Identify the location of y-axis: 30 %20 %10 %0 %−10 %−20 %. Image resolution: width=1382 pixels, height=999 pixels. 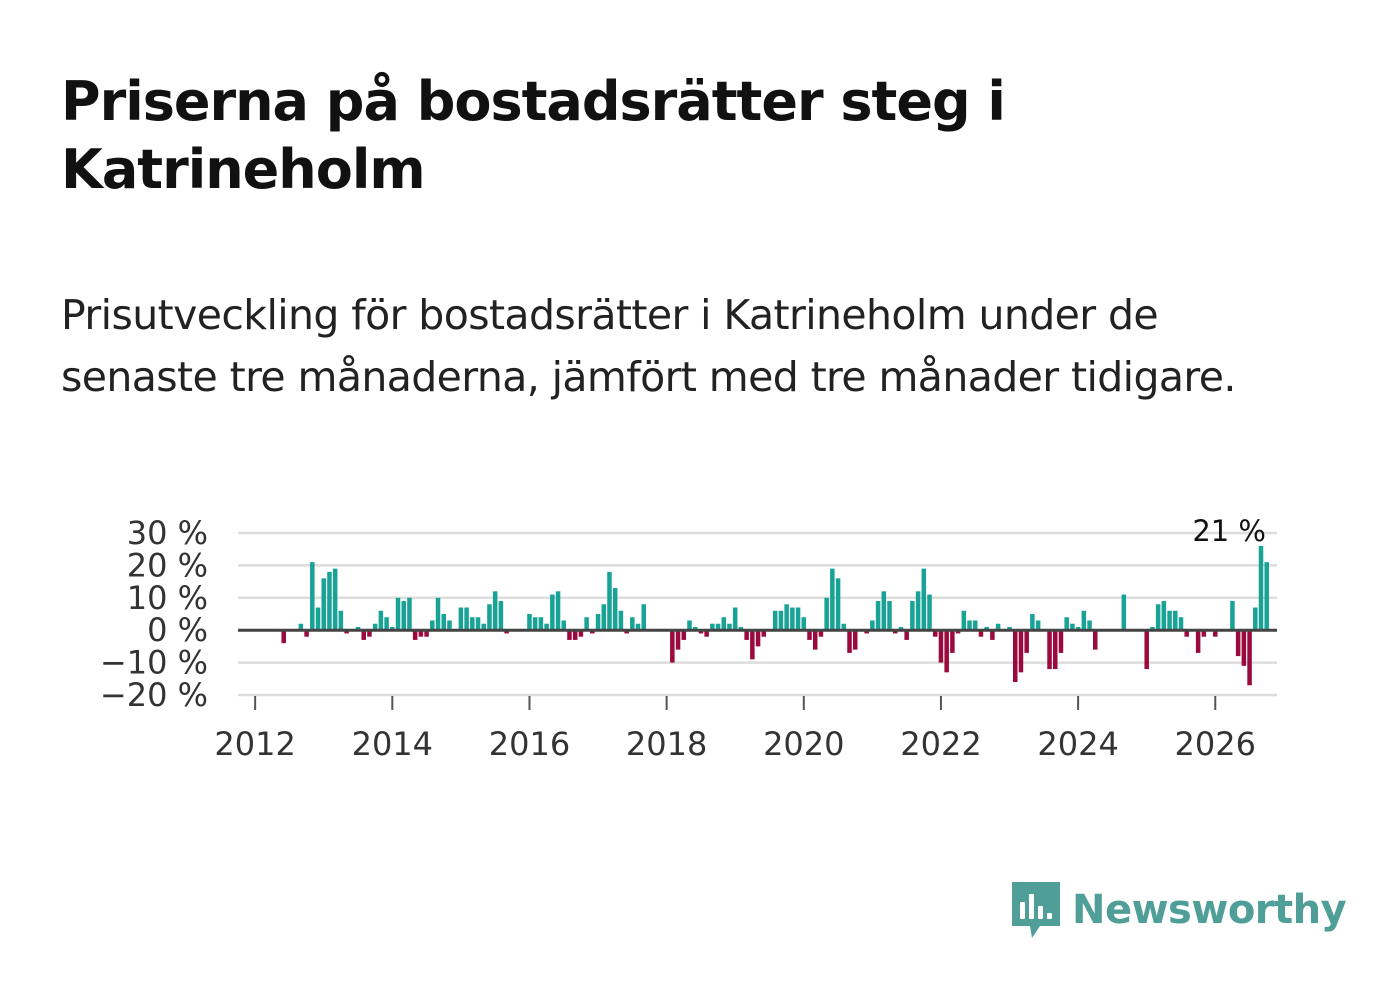
(154, 614).